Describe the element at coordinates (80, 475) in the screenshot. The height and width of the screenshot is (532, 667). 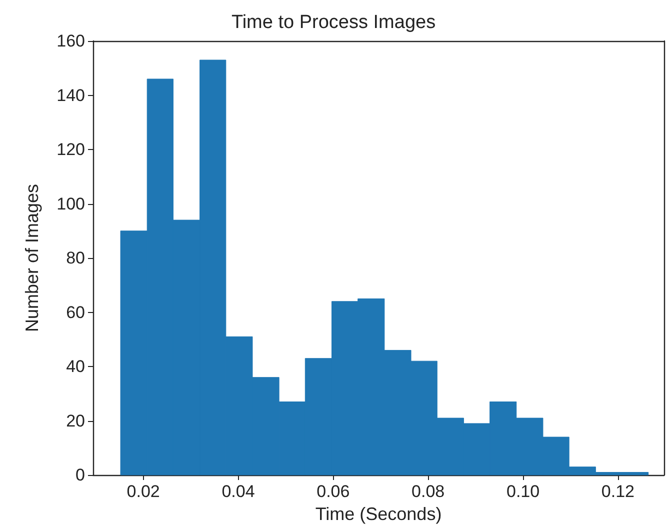
I see `y-tick-label: 0` at that location.